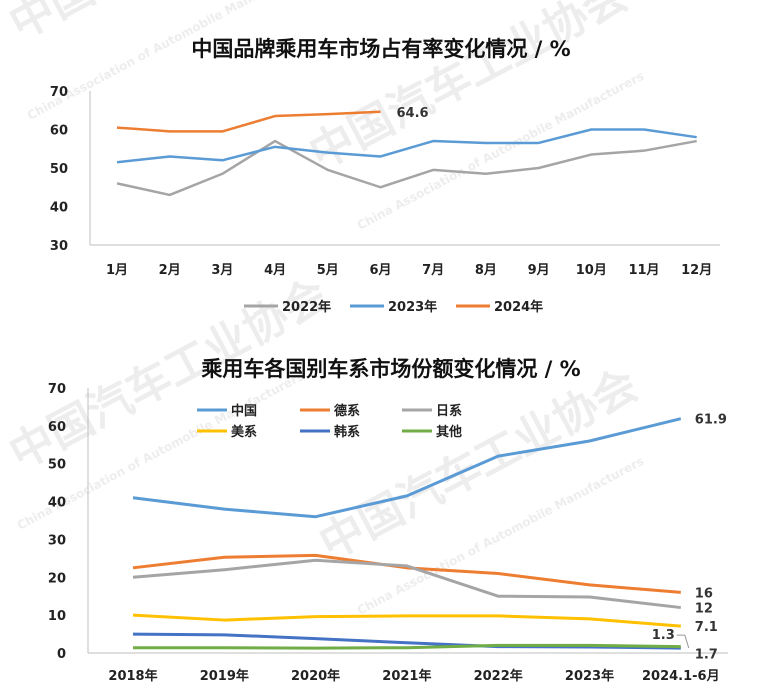  I want to click on chart2-y-tick-label: 70, so click(57, 389).